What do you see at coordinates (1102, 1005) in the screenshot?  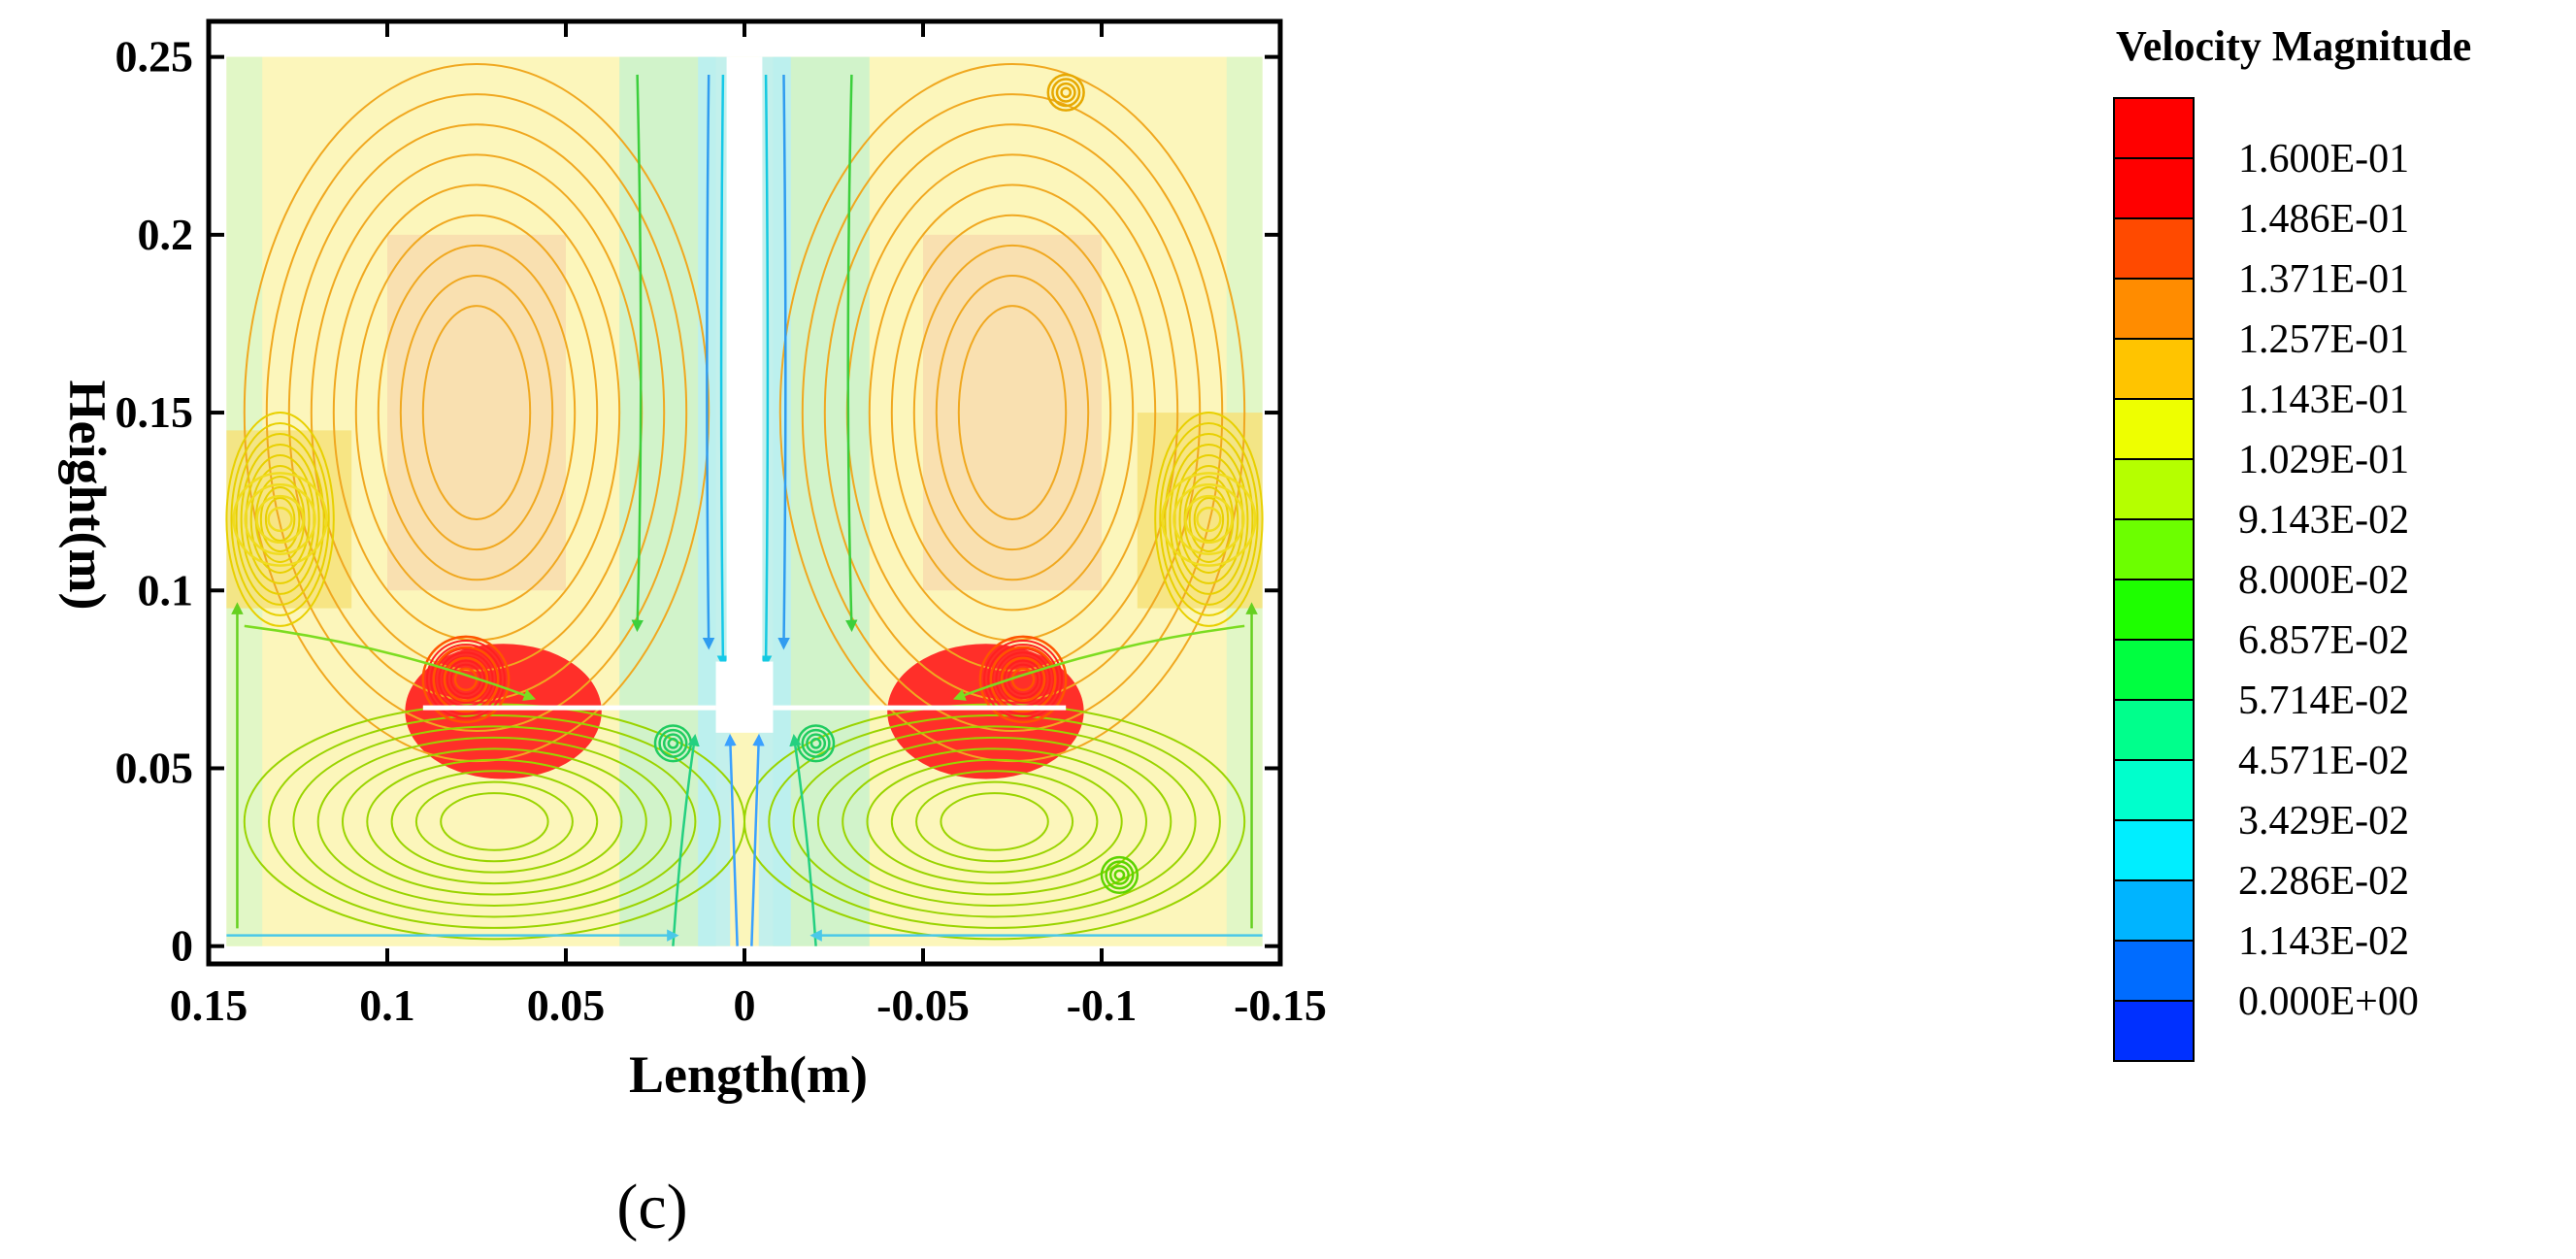 I see `x-tick-label: -0.1` at bounding box center [1102, 1005].